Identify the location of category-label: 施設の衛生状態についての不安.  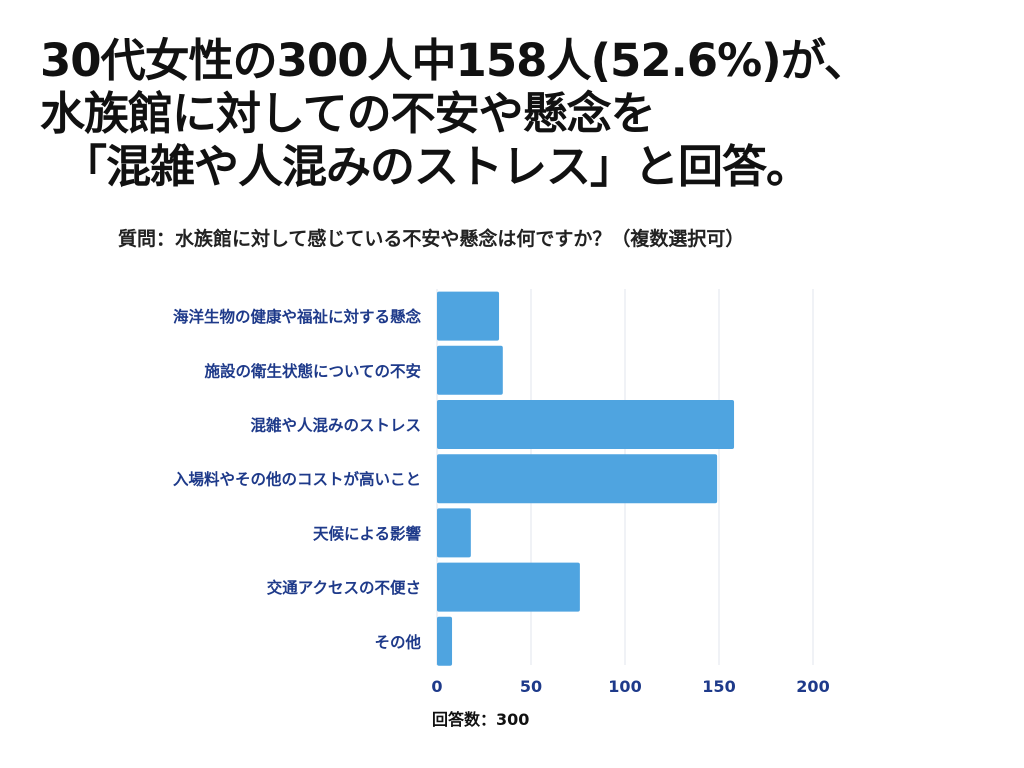
(312, 370).